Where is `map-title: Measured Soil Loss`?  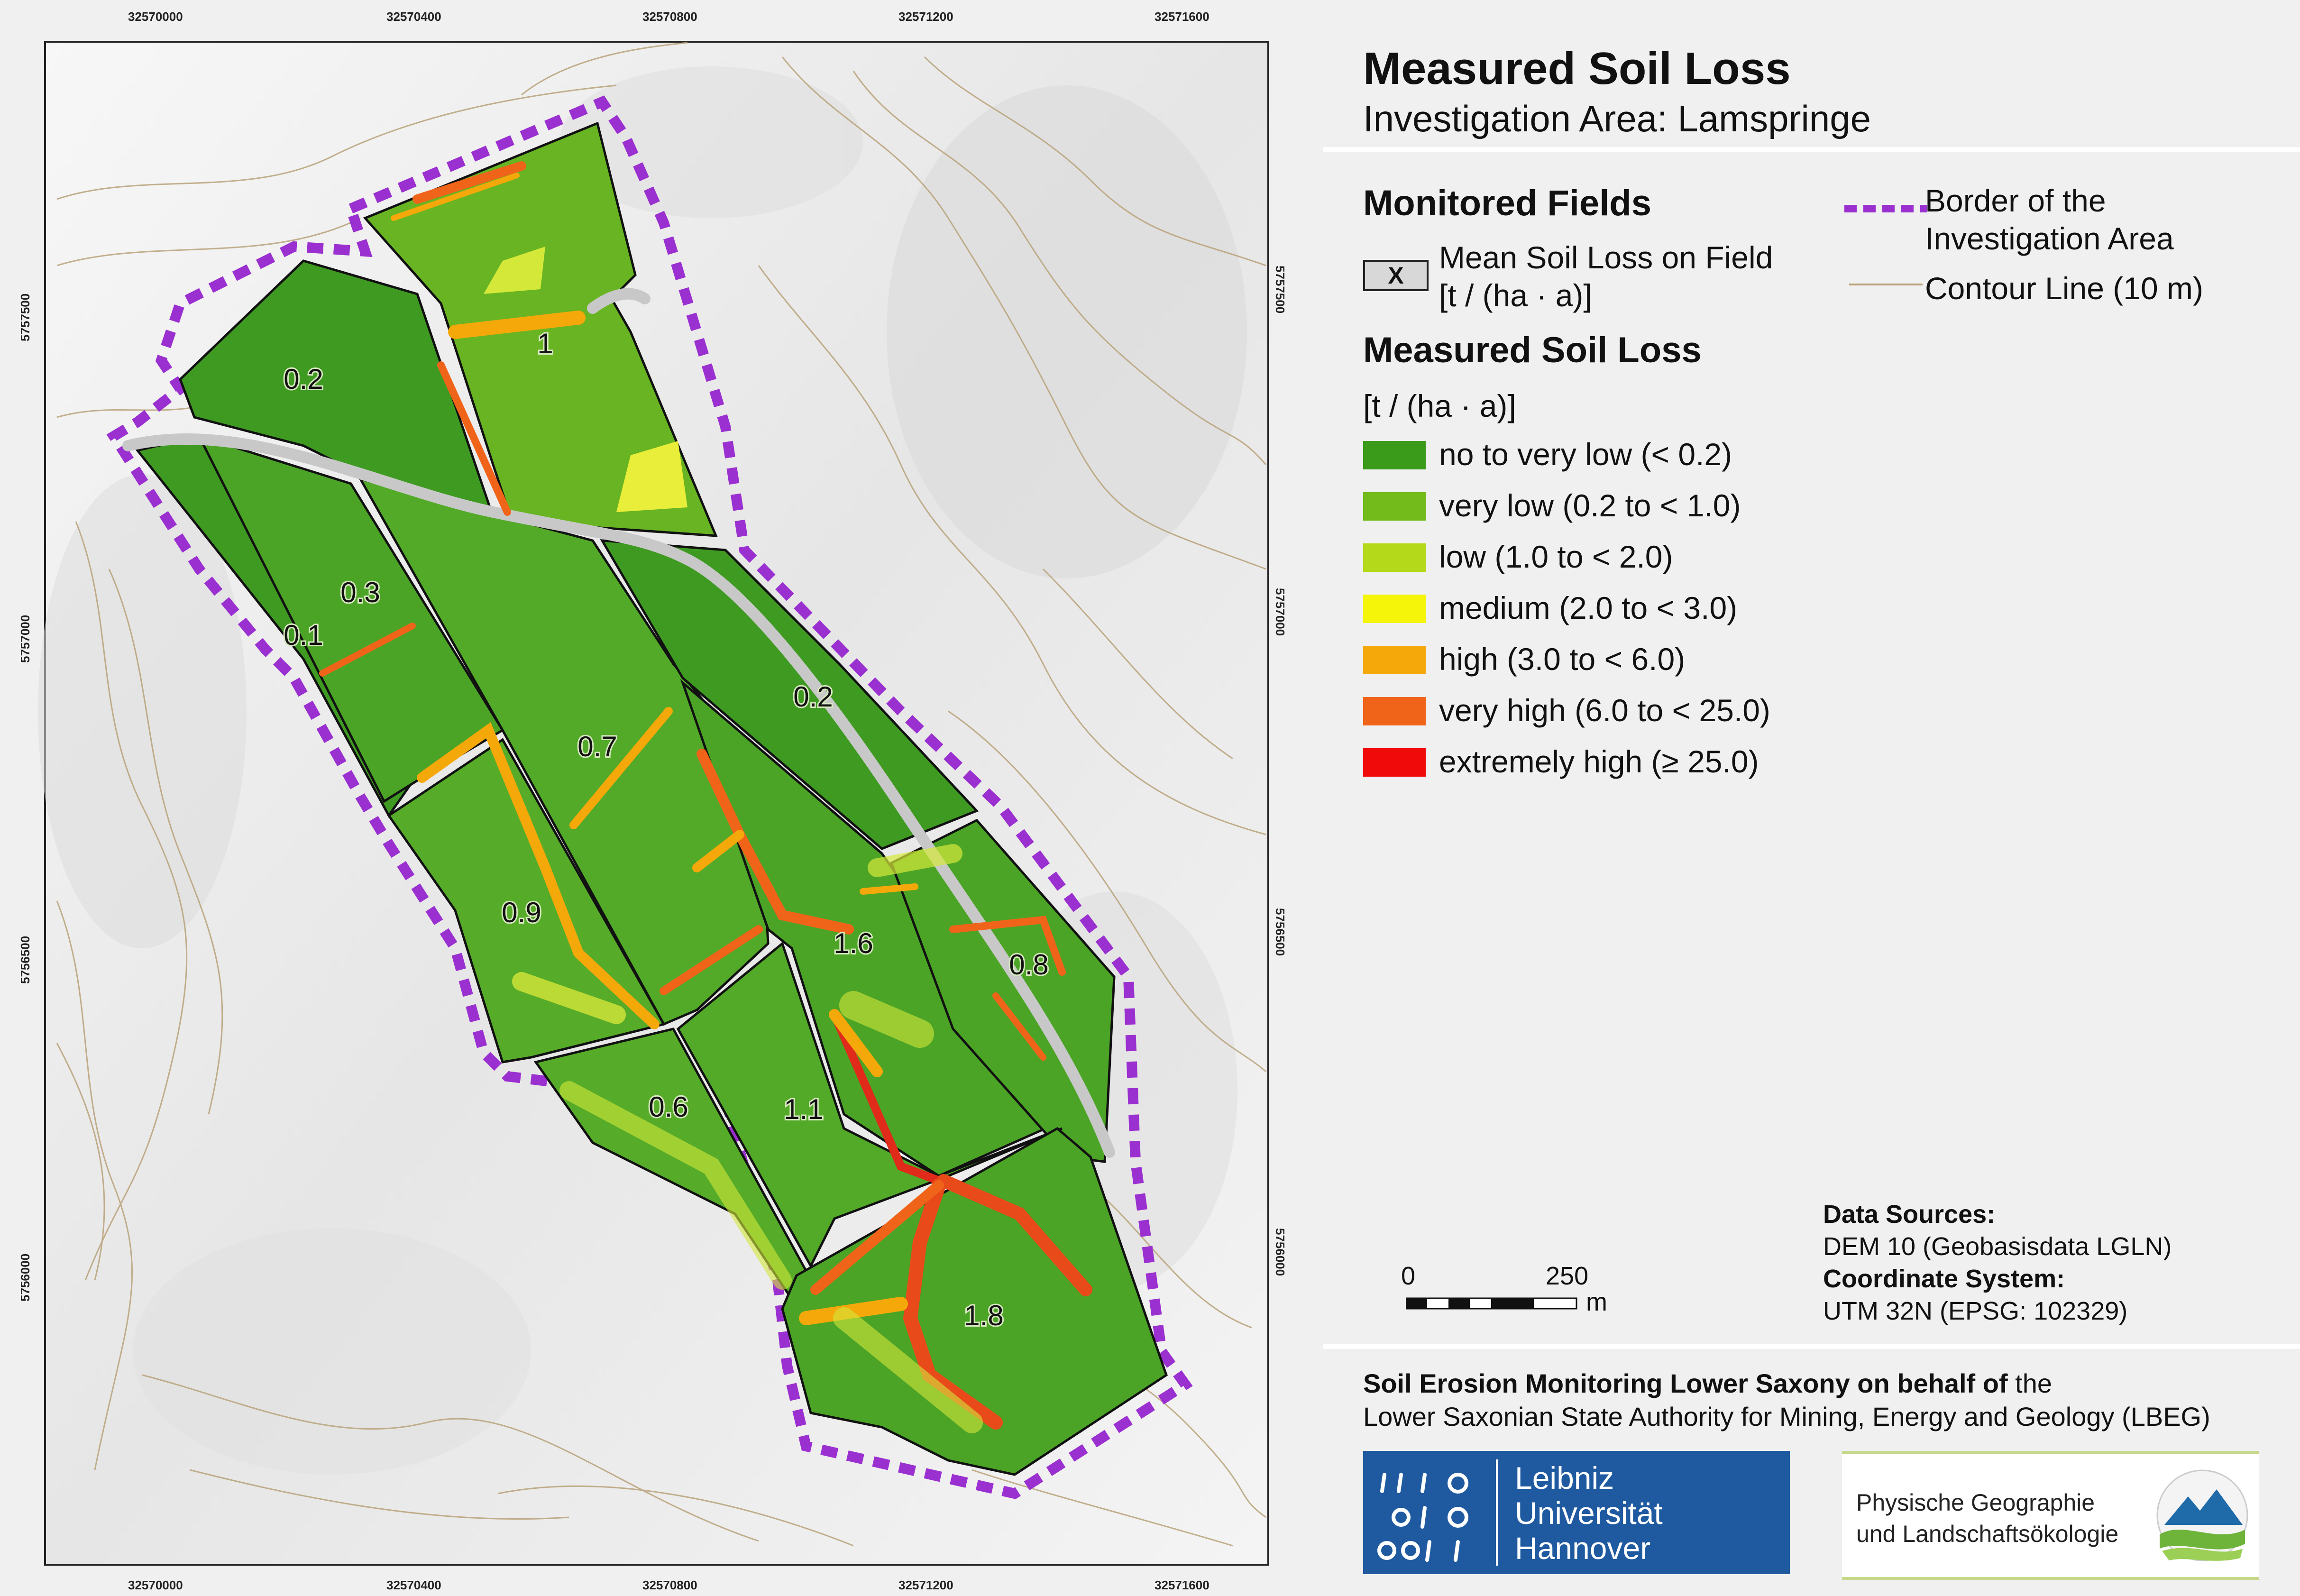
map-title: Measured Soil Loss is located at coordinates (1577, 68).